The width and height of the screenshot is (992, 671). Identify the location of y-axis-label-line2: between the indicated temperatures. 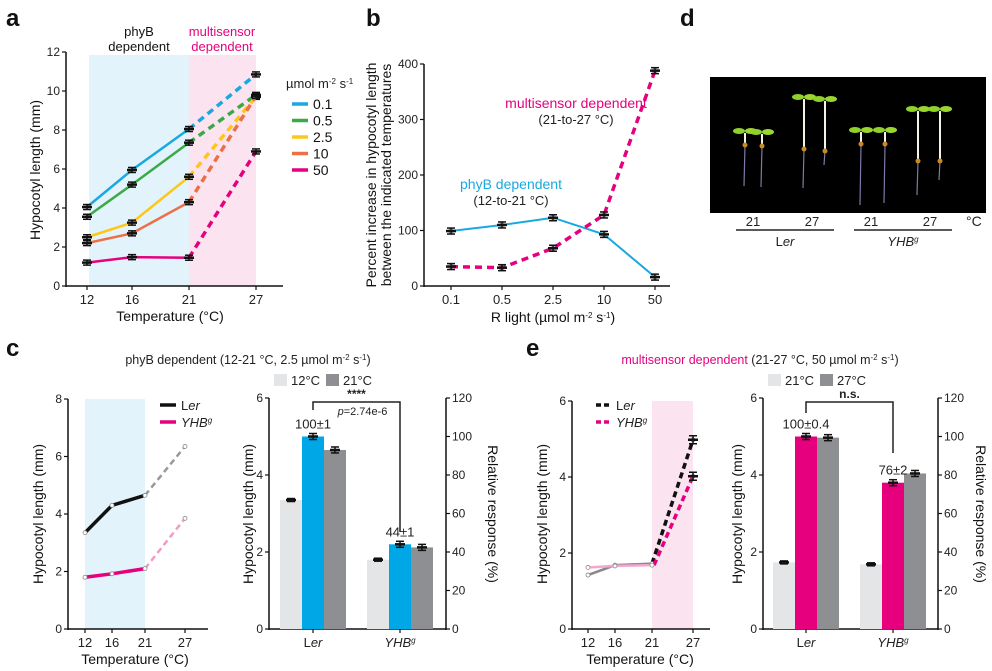
(386, 175).